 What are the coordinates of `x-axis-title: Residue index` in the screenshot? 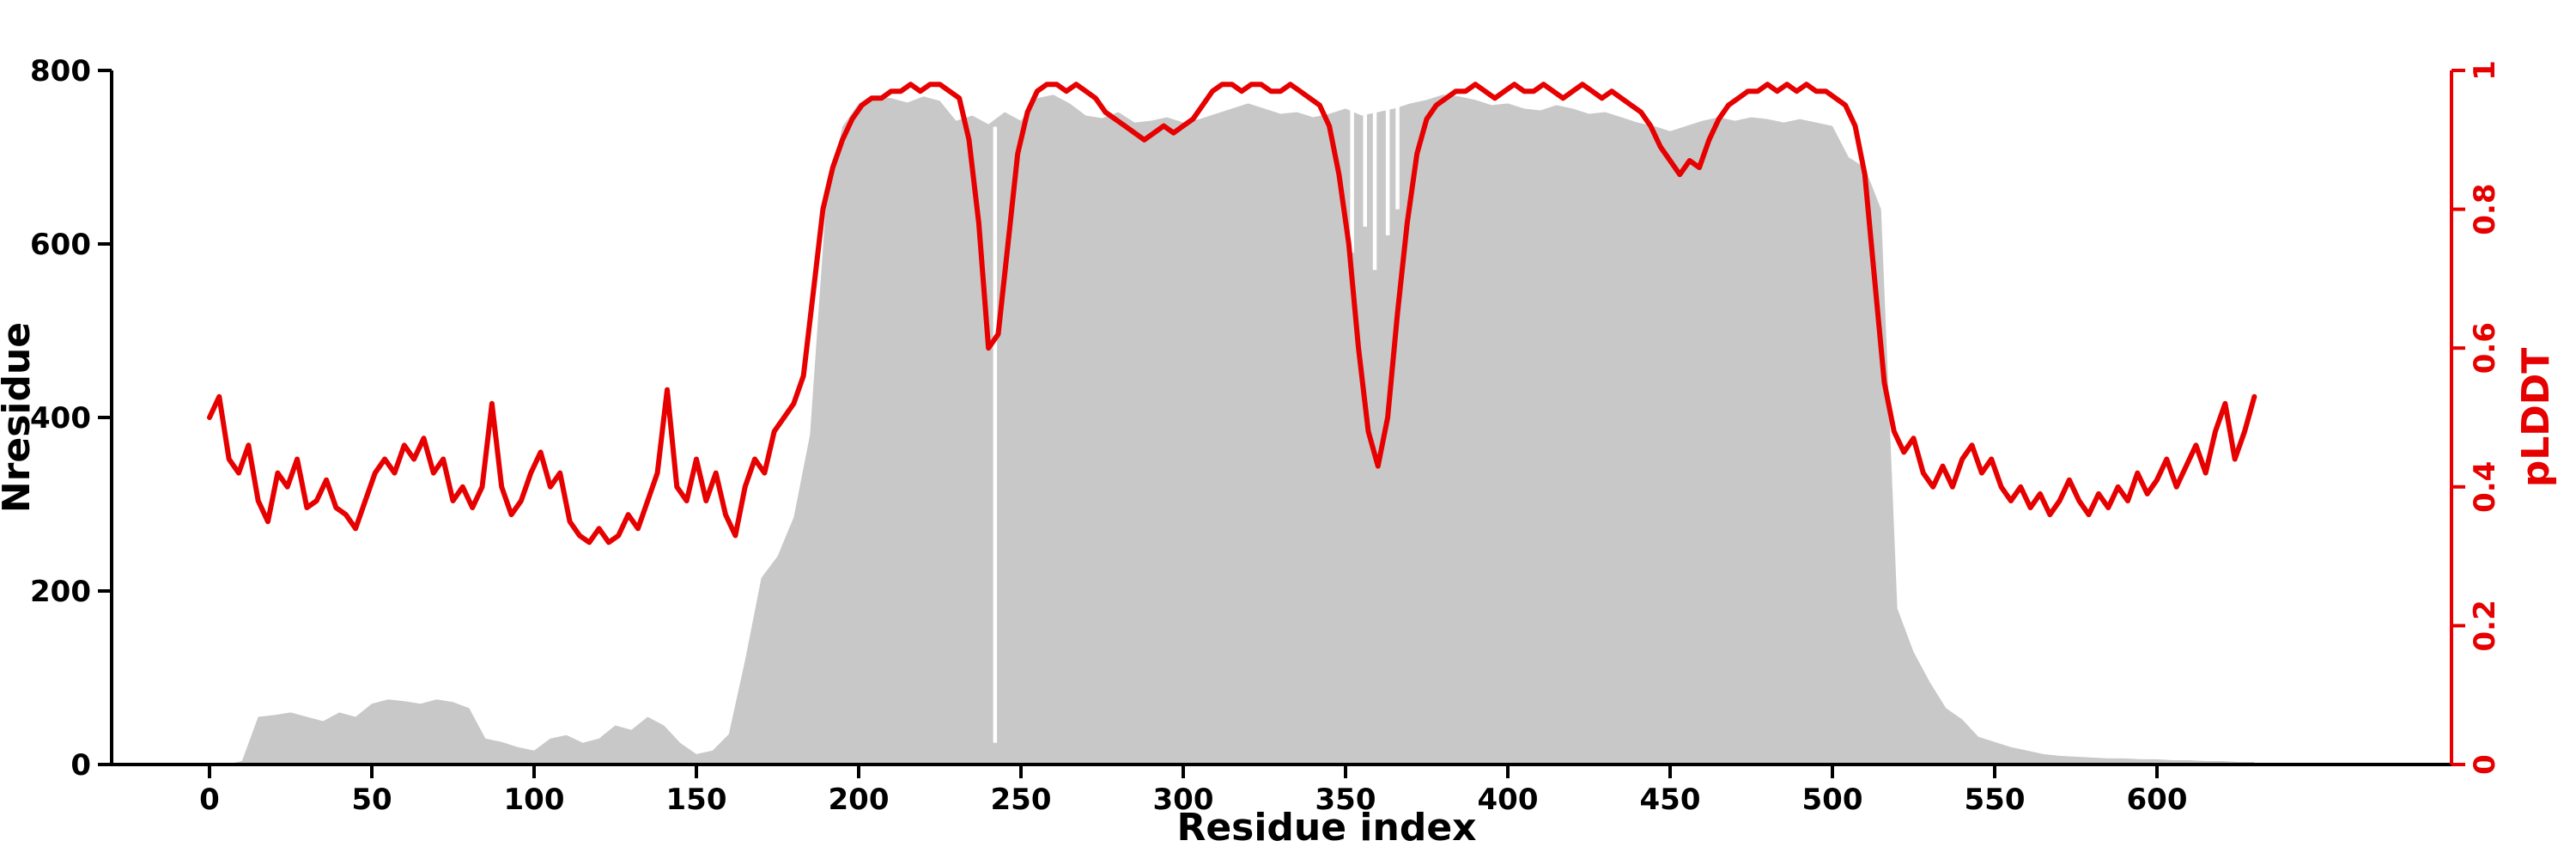 It's located at (1326, 828).